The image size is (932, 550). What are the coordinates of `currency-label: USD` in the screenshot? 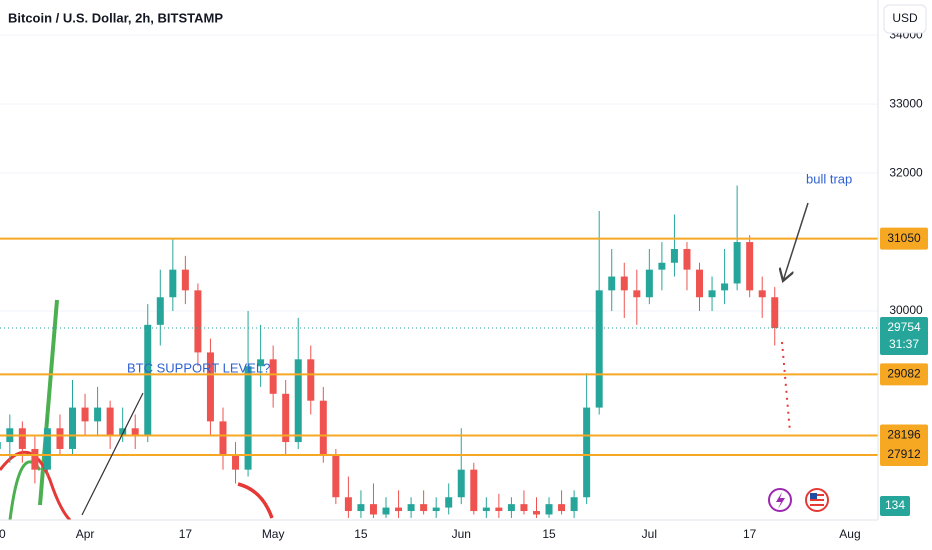 It's located at (905, 18).